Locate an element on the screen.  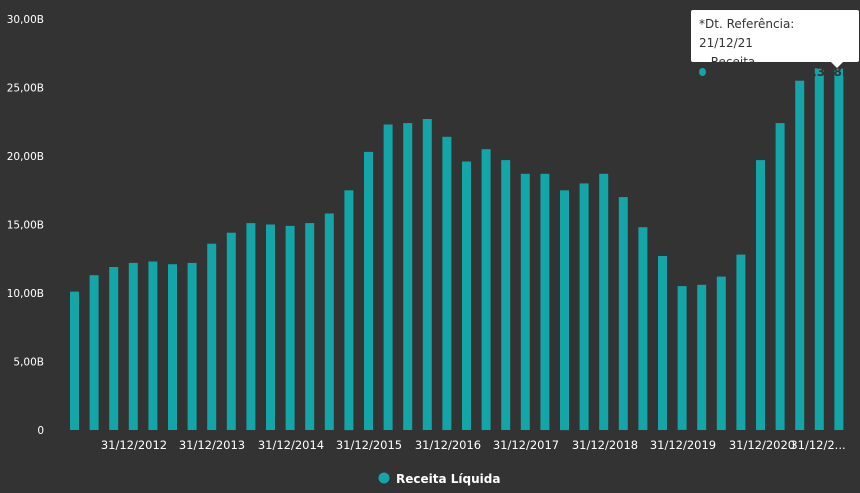
x-tick-label: 31/12/2012 is located at coordinates (134, 445).